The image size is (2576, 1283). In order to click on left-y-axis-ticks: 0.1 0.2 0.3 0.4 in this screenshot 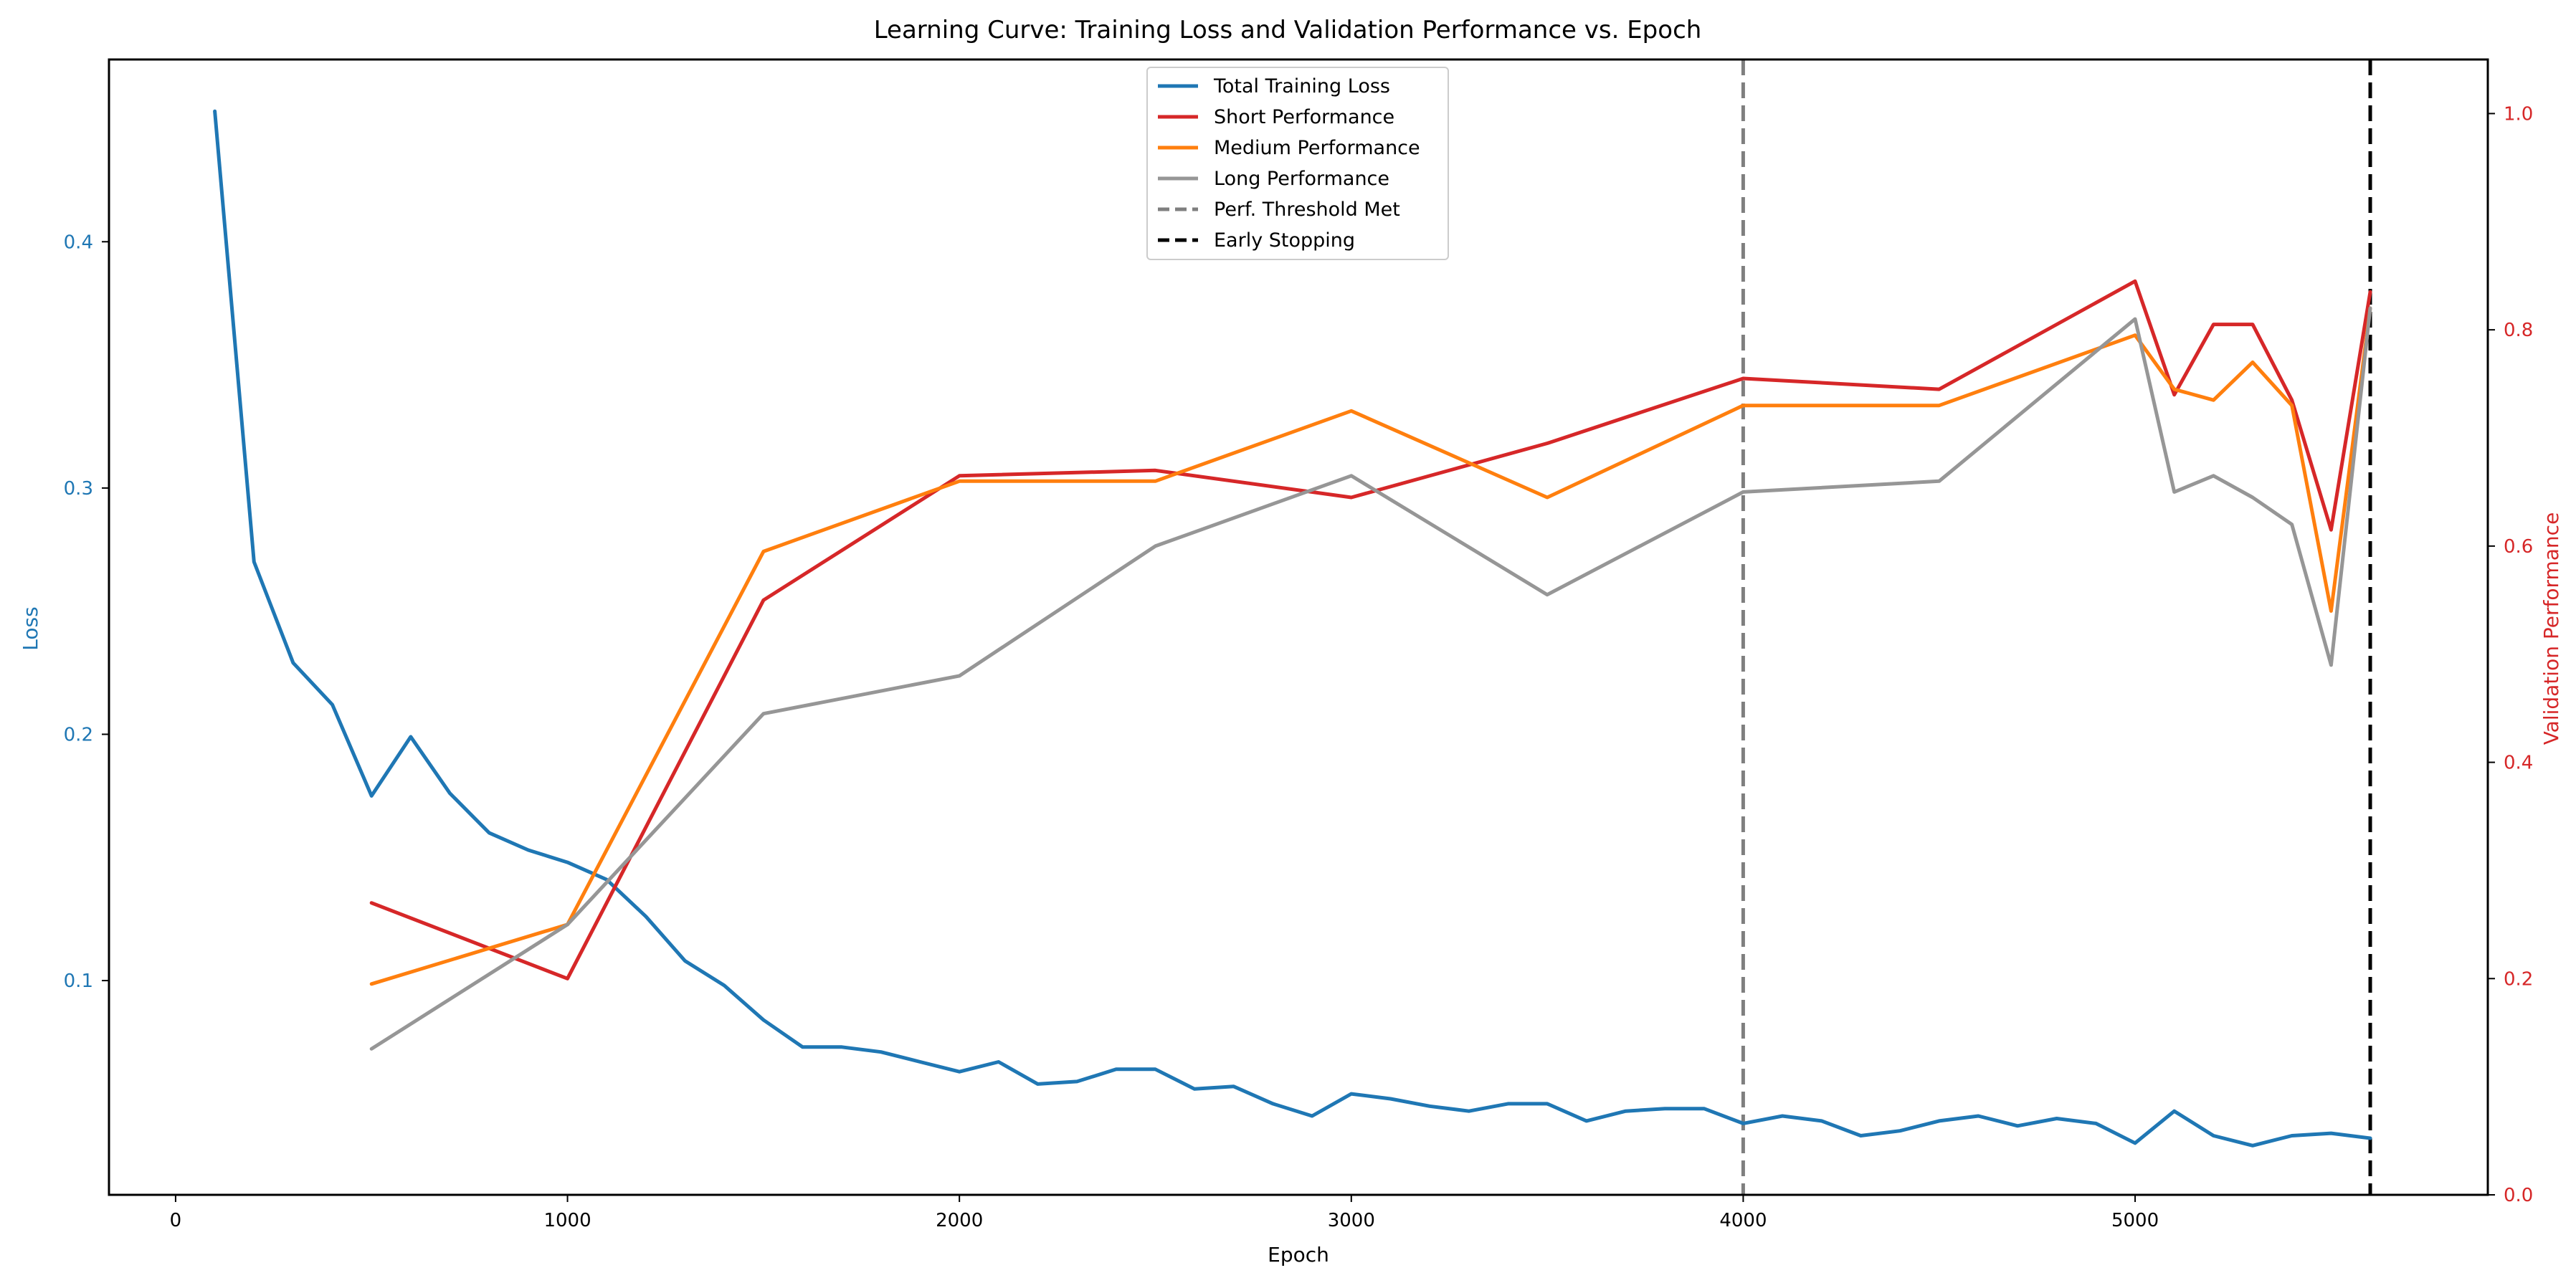, I will do `click(86, 612)`.